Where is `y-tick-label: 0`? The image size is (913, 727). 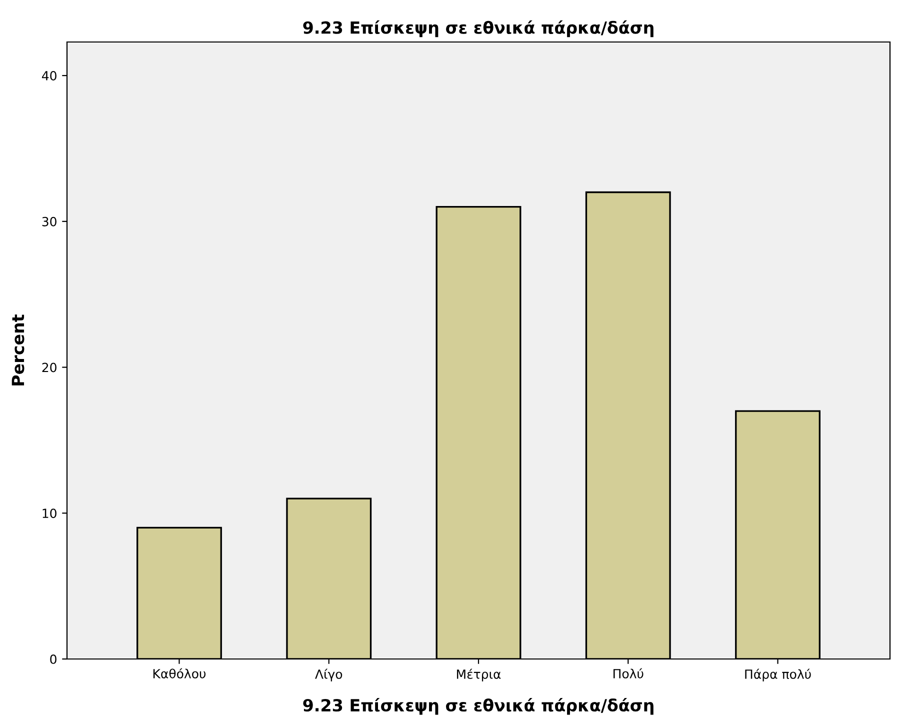
y-tick-label: 0 is located at coordinates (53, 659).